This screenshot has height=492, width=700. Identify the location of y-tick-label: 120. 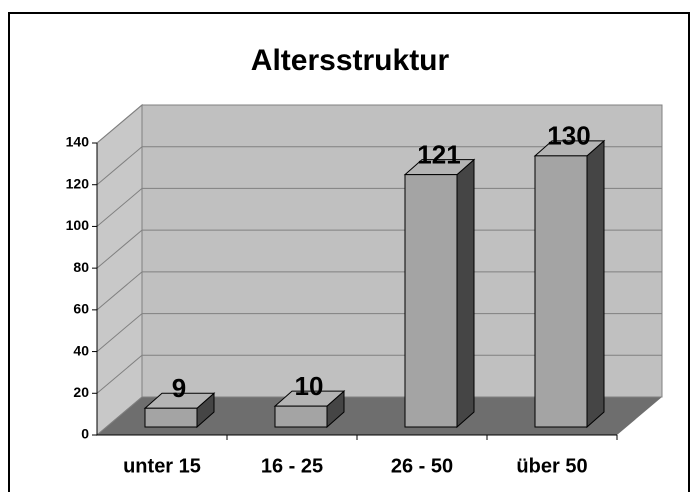
(78, 183).